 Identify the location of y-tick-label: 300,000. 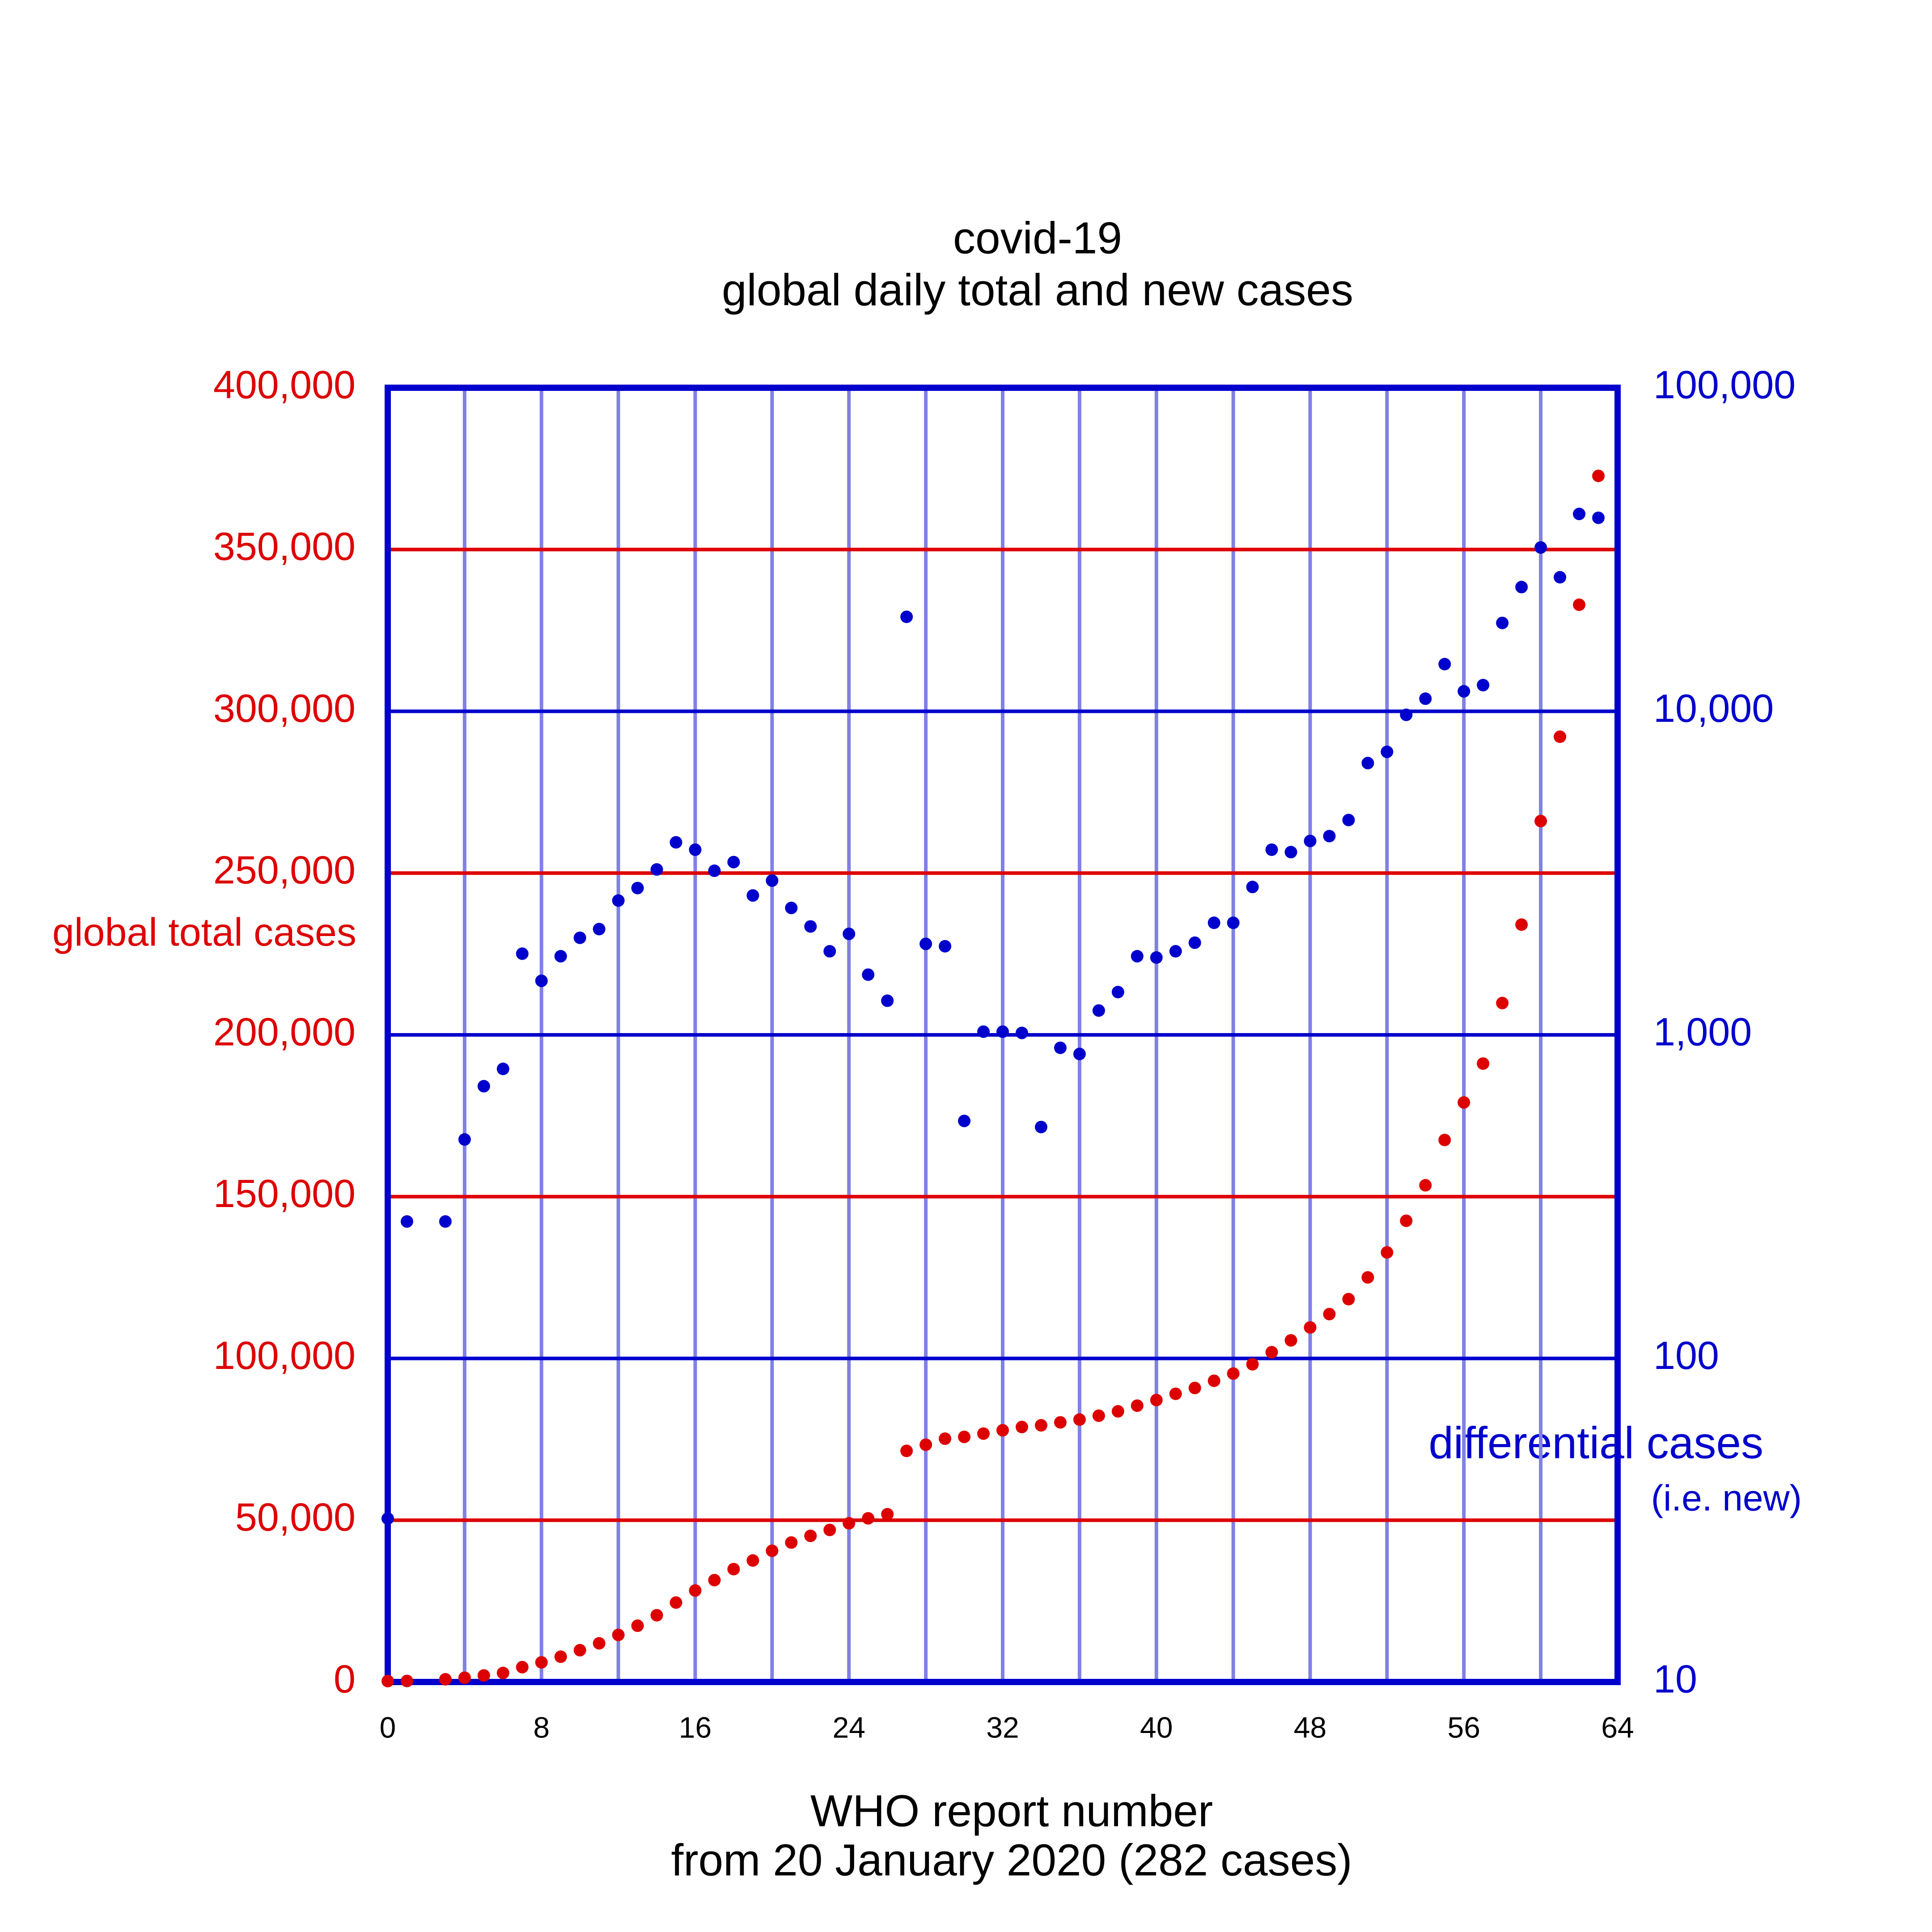
(284, 708).